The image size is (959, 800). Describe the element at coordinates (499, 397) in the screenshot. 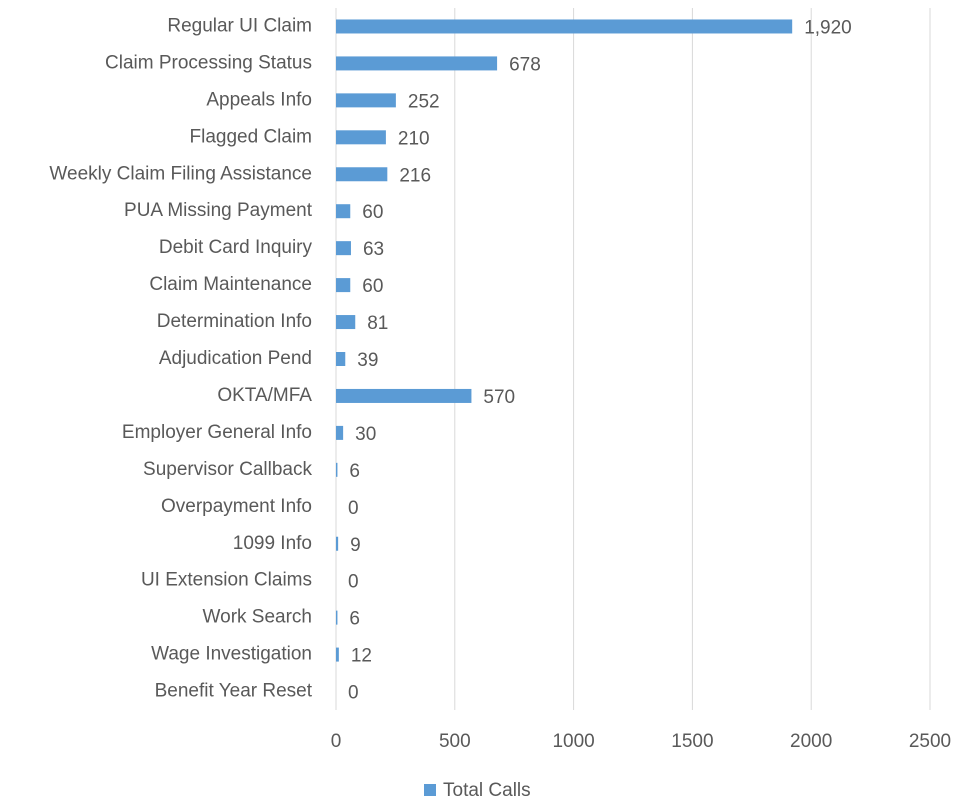

I see `data-label: 570` at that location.